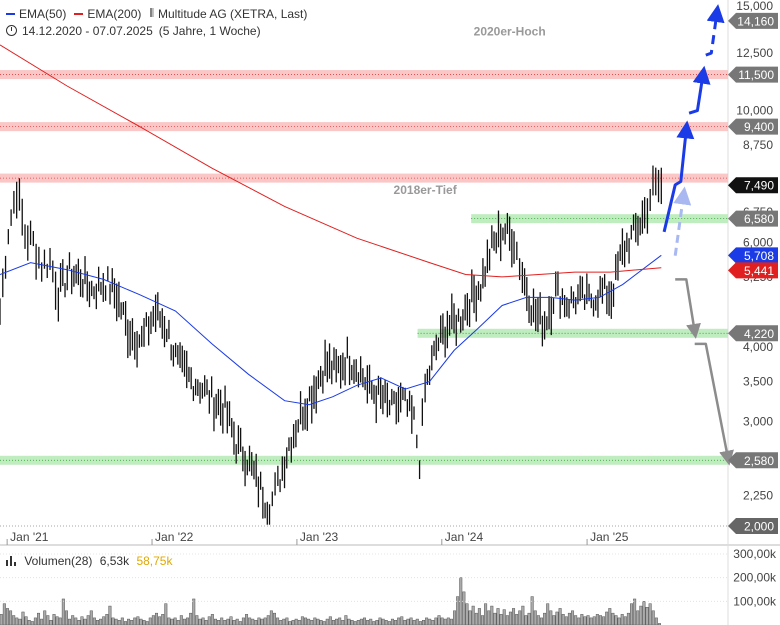 The height and width of the screenshot is (625, 780). What do you see at coordinates (11, 30) in the screenshot?
I see `clock-icon` at bounding box center [11, 30].